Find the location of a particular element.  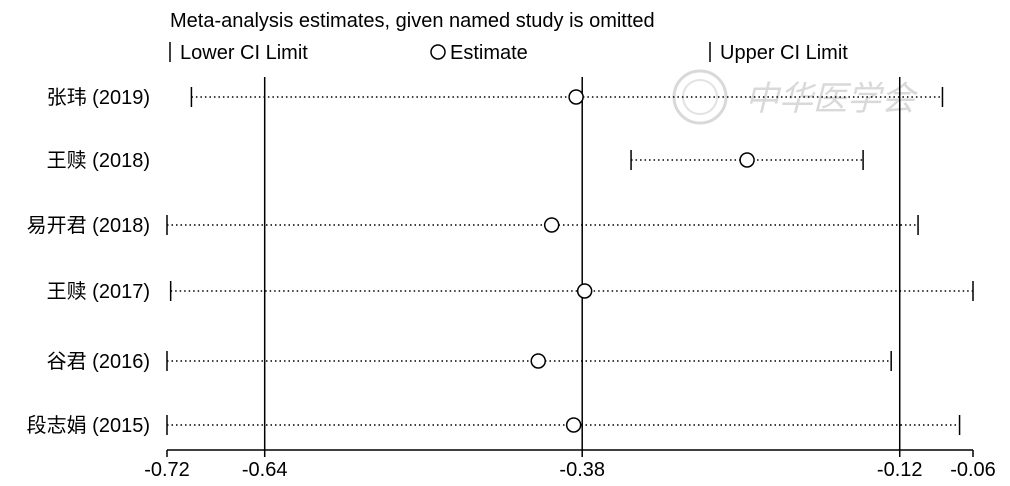

watermark-text: 中华医学会 is located at coordinates (832, 99).